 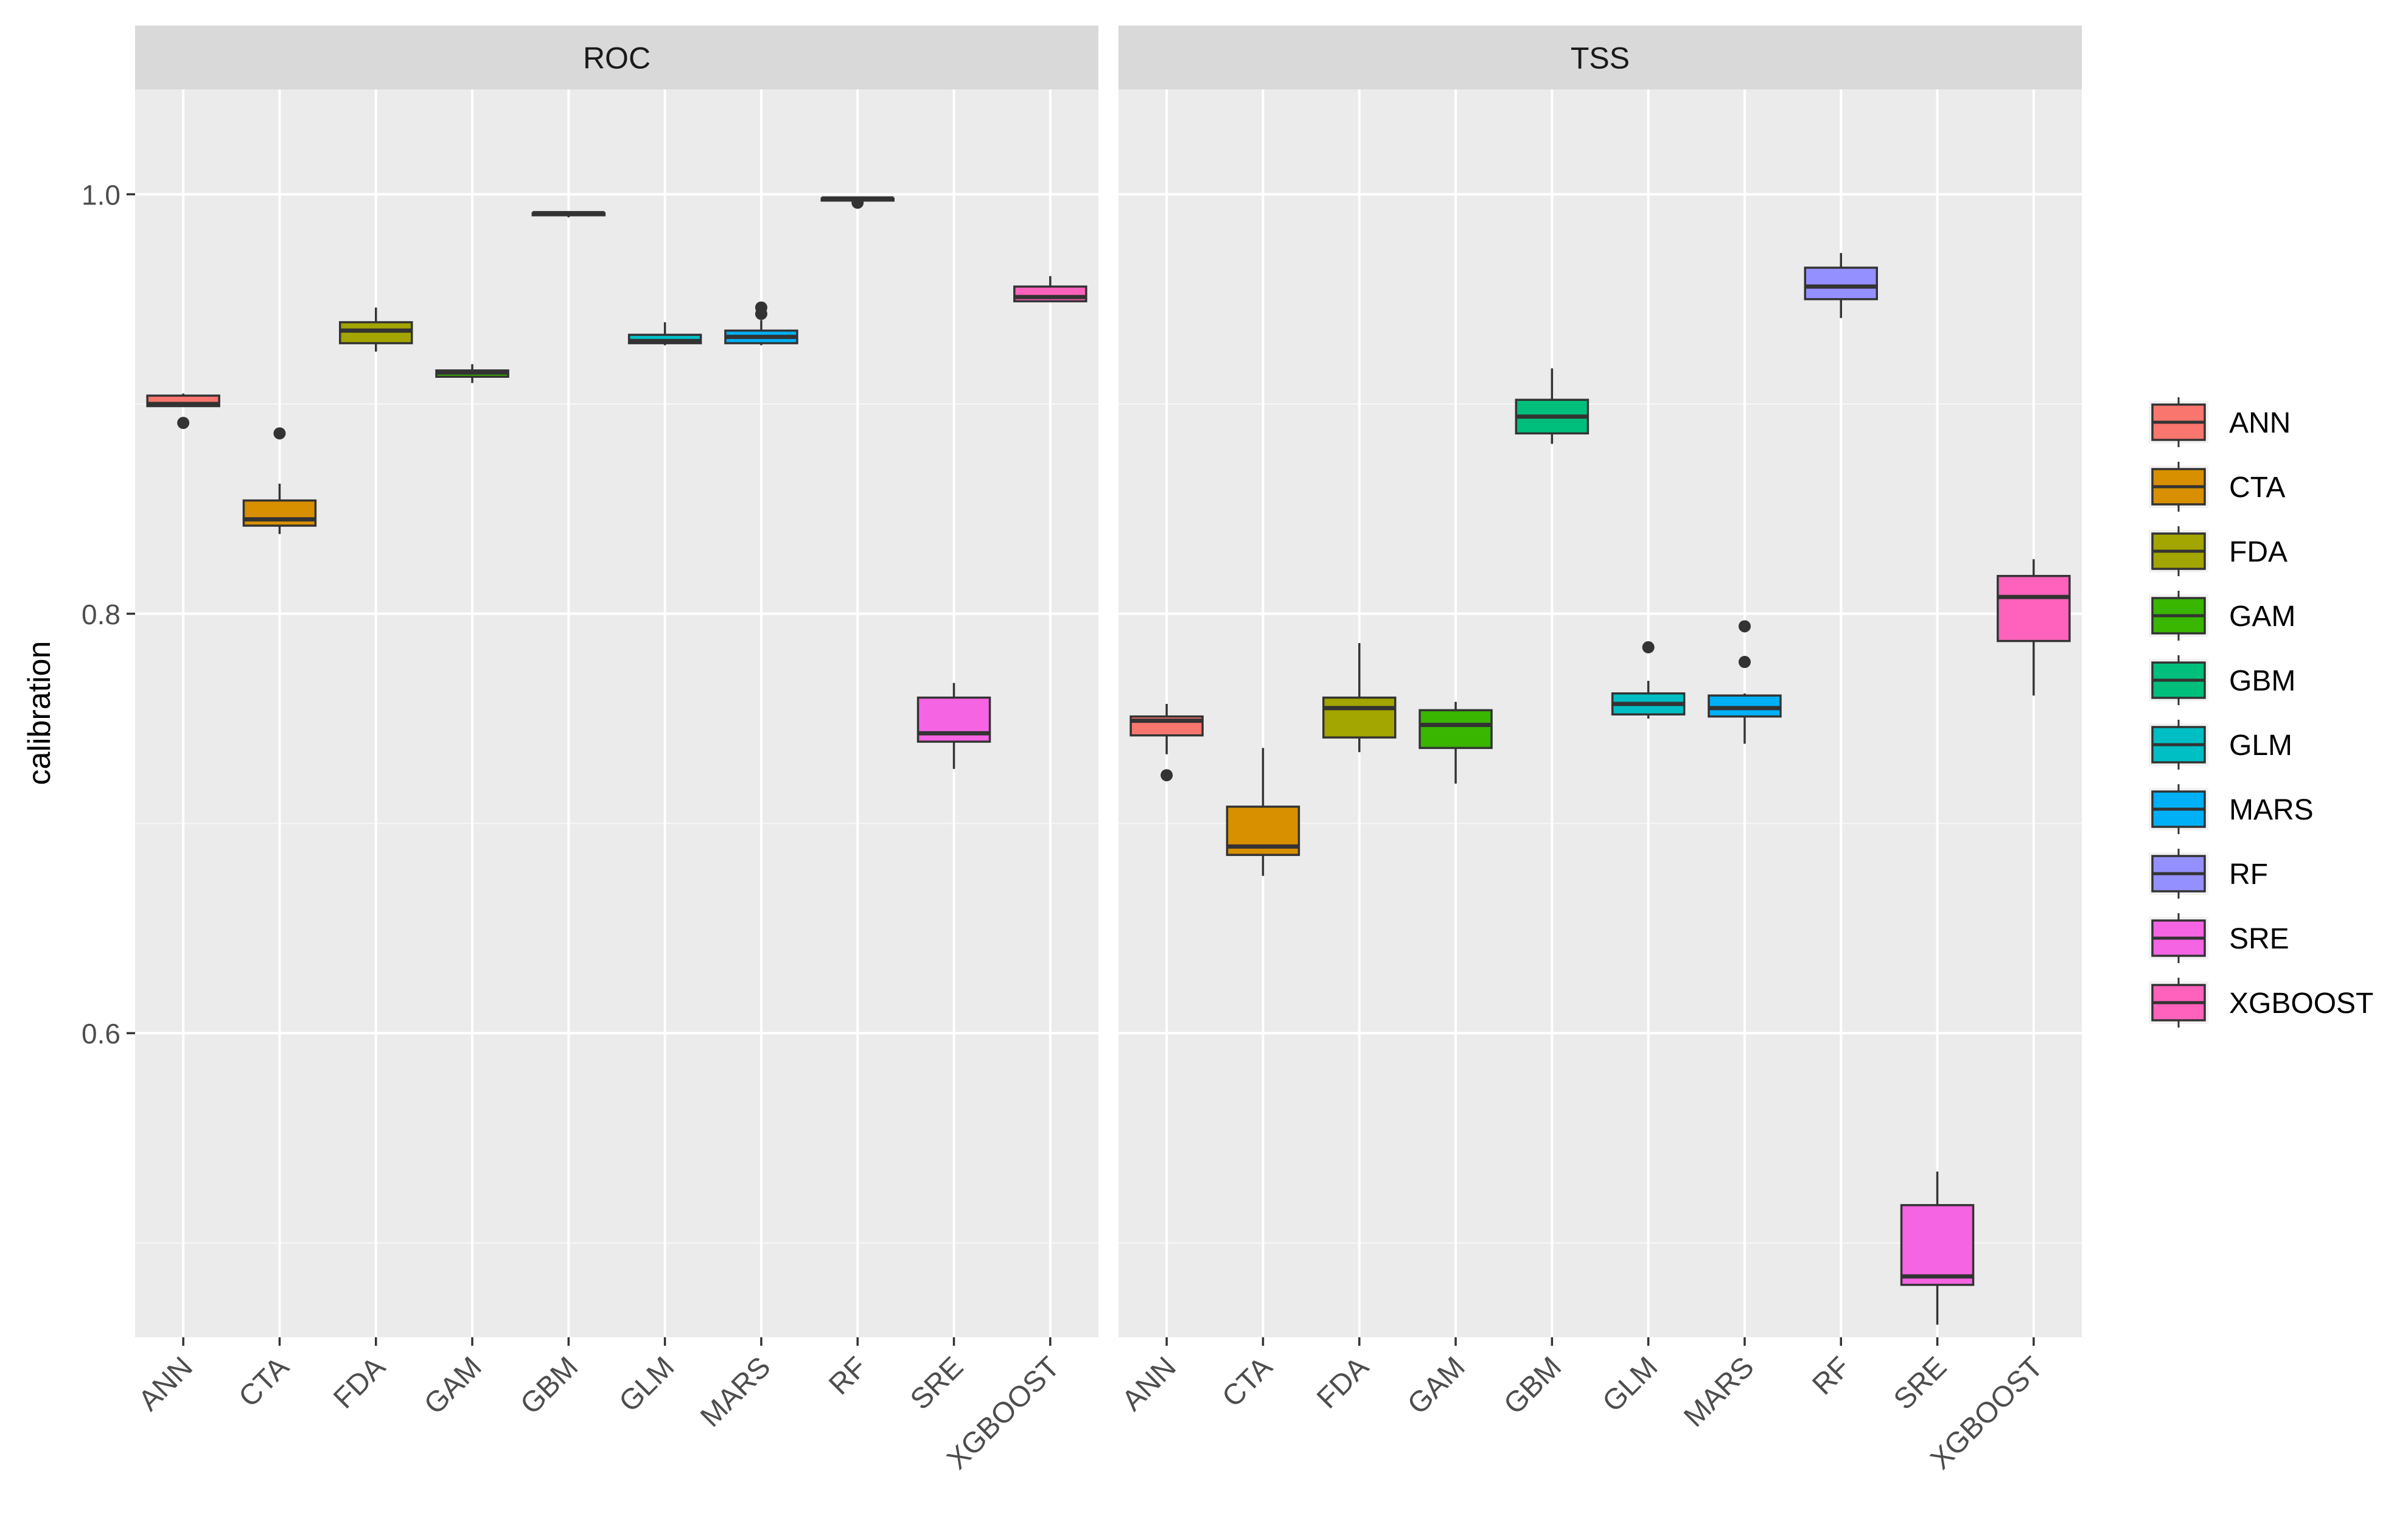 I want to click on legend-label-rf: RF, so click(x=2248, y=875).